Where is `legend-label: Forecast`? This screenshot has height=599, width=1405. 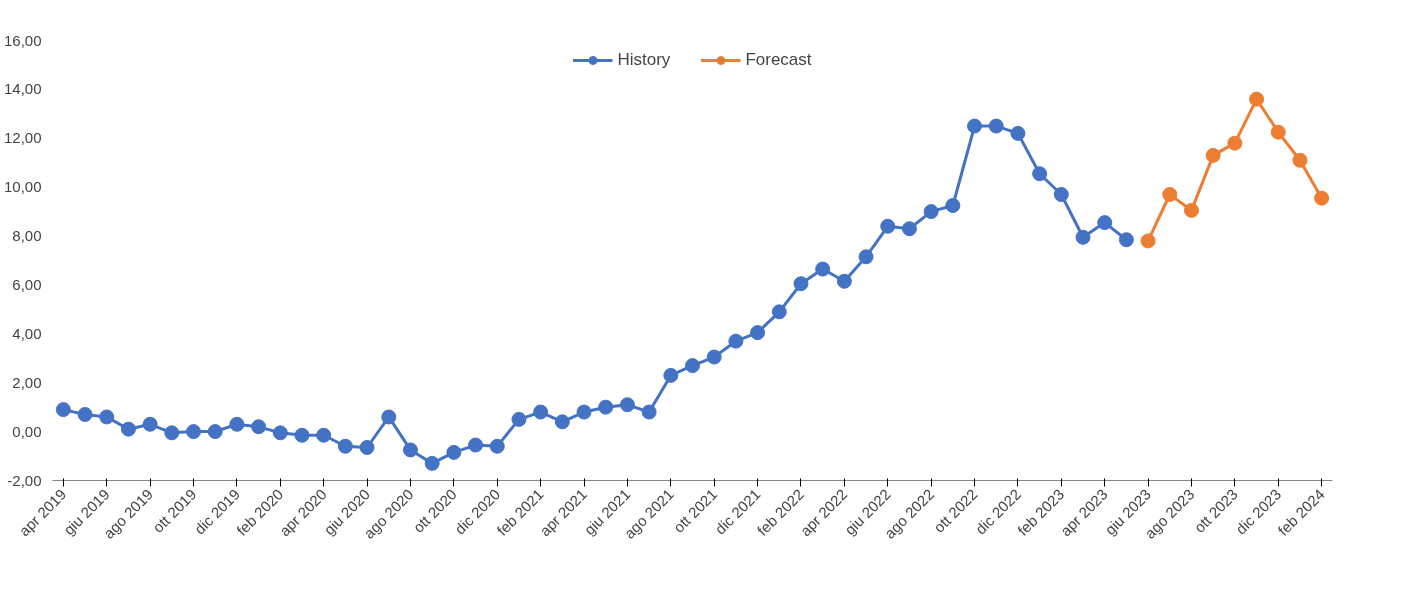 legend-label: Forecast is located at coordinates (778, 60).